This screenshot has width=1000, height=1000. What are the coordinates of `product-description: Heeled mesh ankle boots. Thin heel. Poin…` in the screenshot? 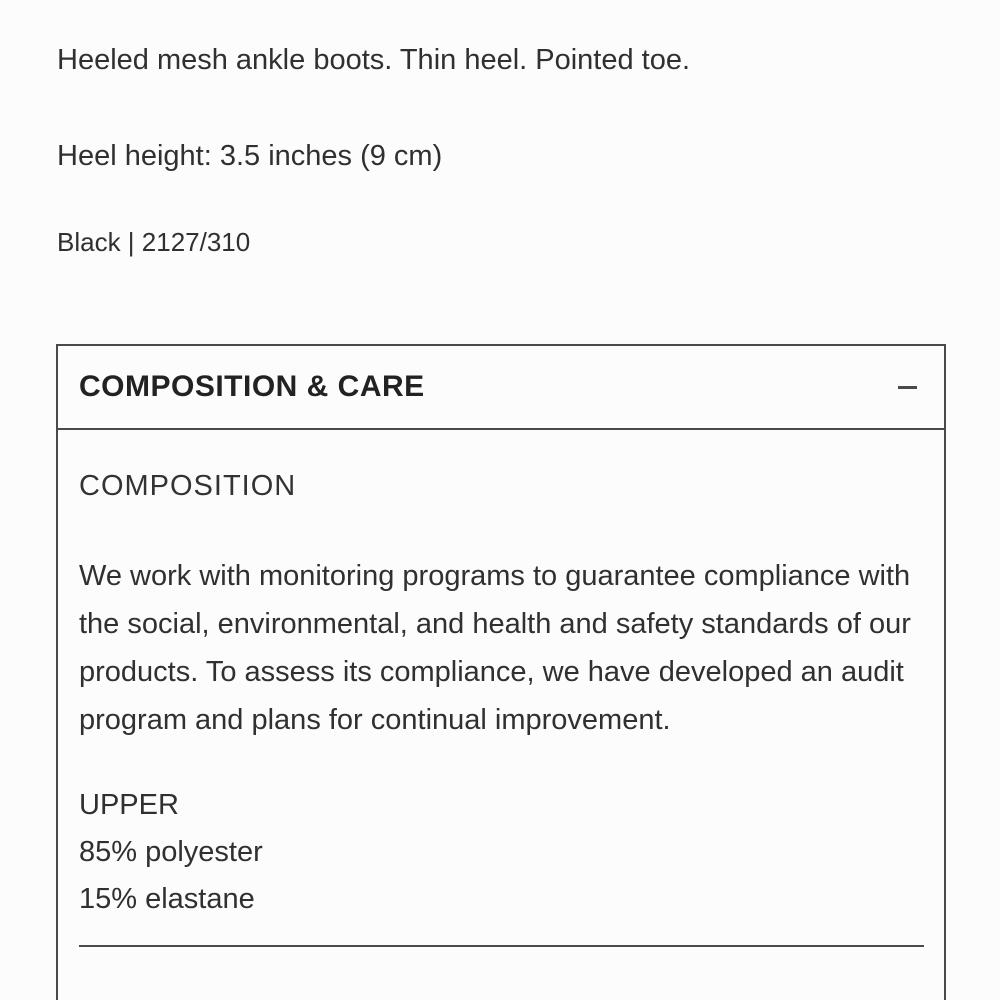 It's located at (374, 60).